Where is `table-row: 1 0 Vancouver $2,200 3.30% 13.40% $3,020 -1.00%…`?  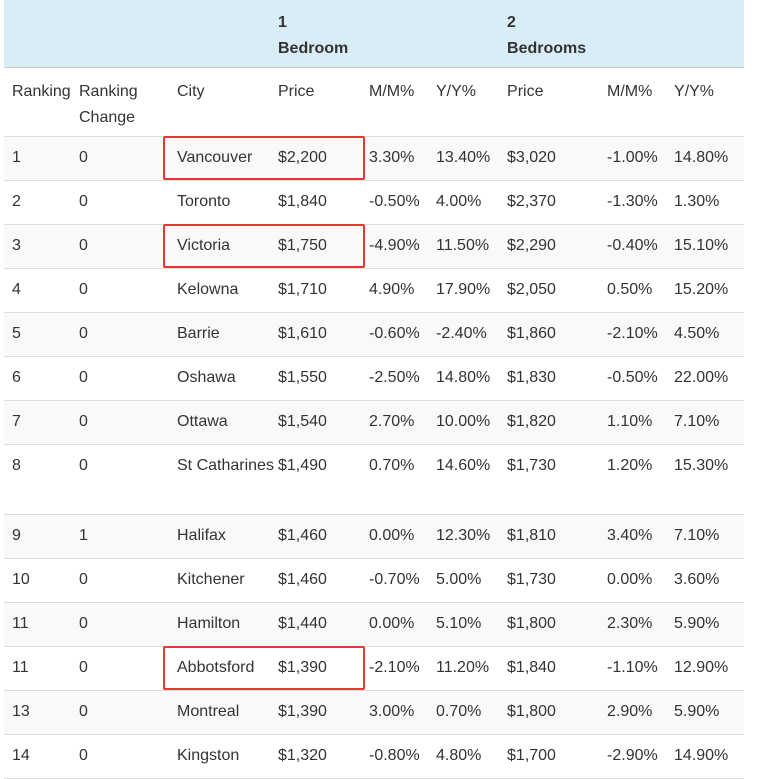
table-row: 1 0 Vancouver $2,200 3.30% 13.40% $3,020 -1.00%… is located at coordinates (374, 158).